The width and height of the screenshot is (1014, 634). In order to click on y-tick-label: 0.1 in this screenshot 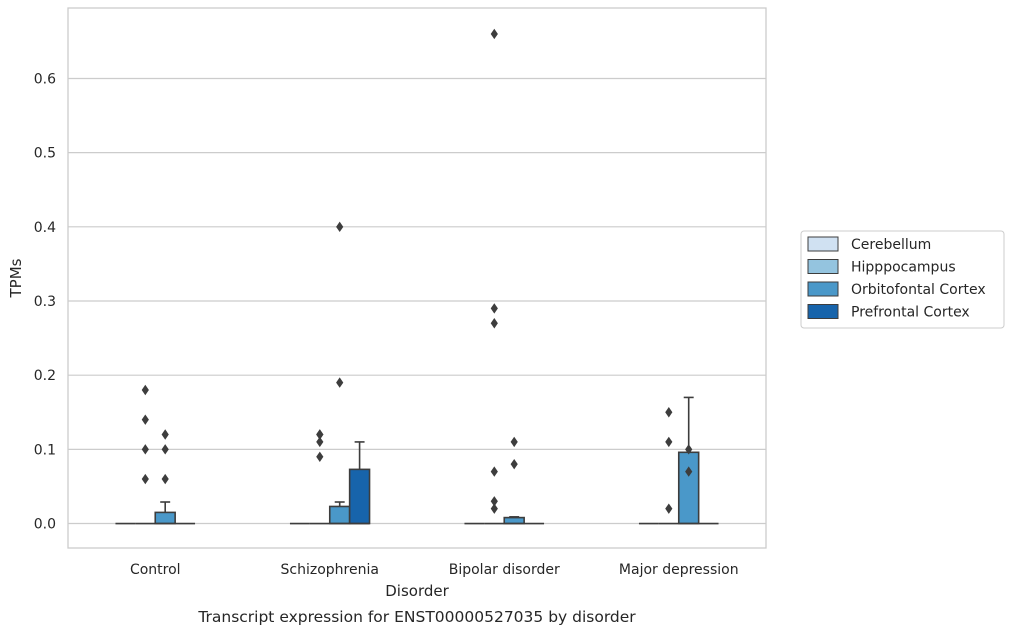, I will do `click(45, 450)`.